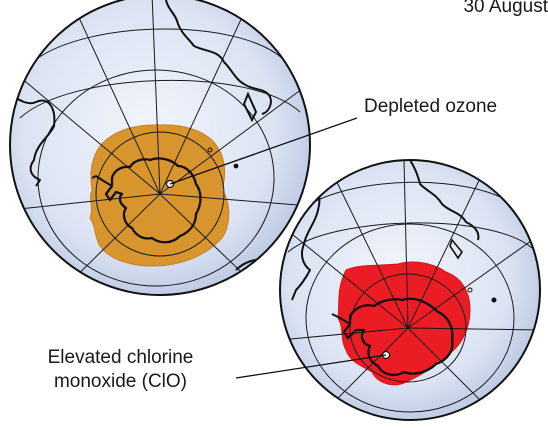 The height and width of the screenshot is (428, 548). Describe the element at coordinates (311, 366) in the screenshot. I see `clo-leader-line` at that location.